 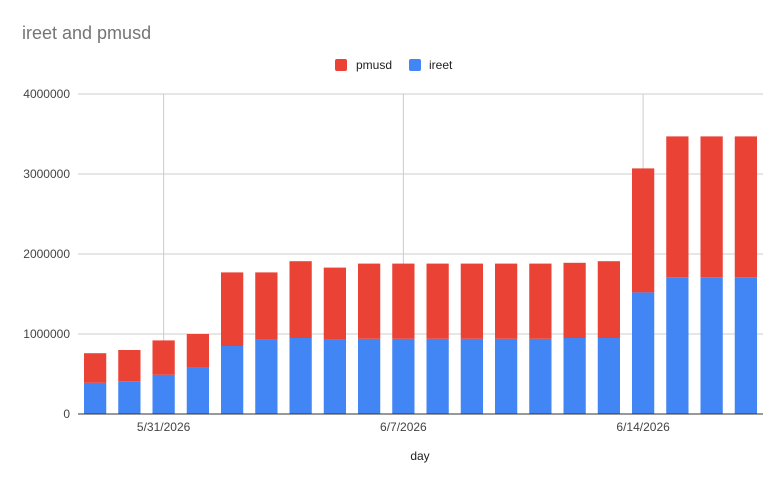 I want to click on legend-label-pmusd: pmusd, so click(x=374, y=65).